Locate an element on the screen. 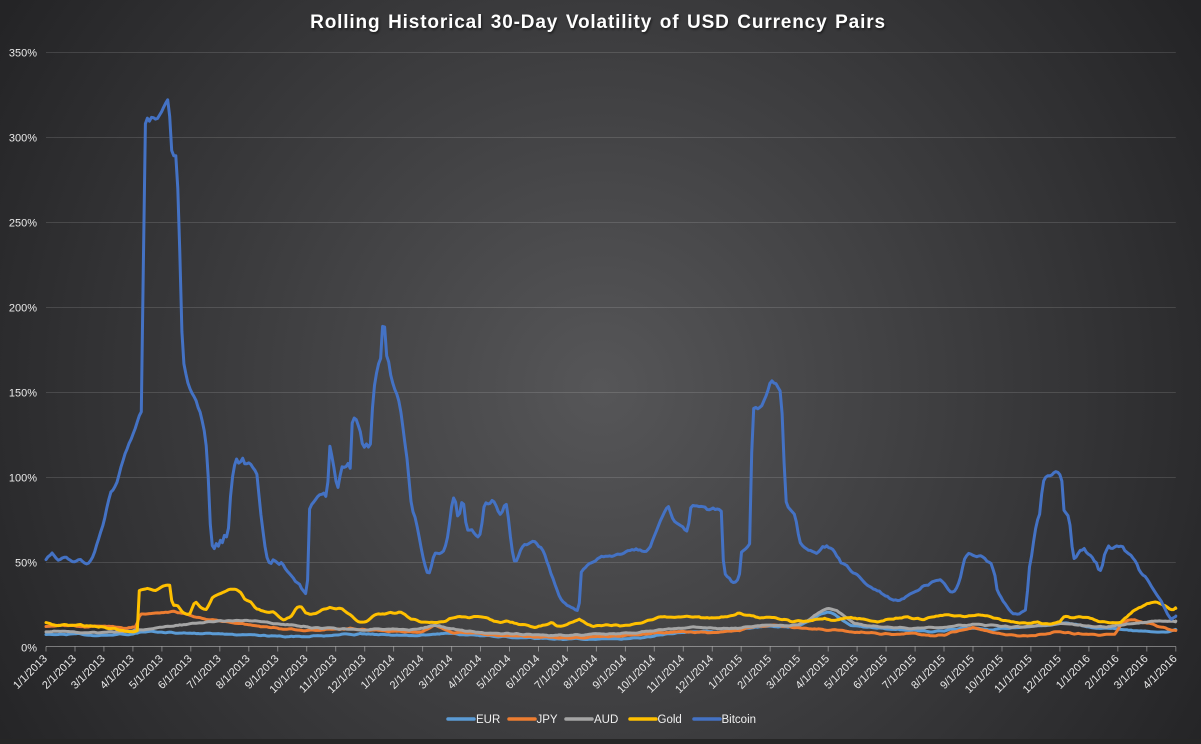 This screenshot has height=744, width=1201. svg-text: JPY is located at coordinates (547, 720).